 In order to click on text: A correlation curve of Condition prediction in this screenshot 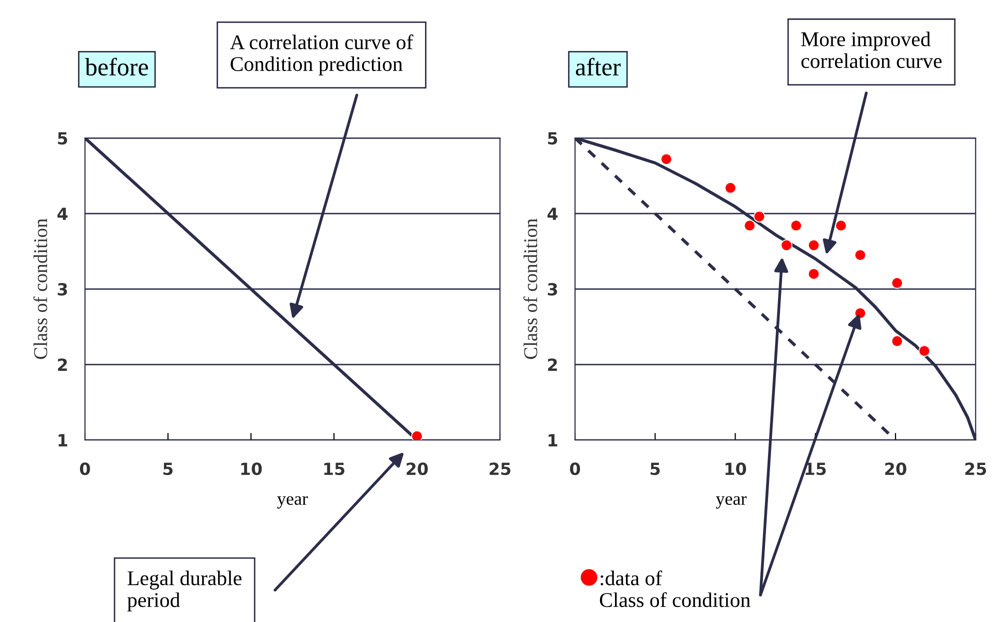, I will do `click(322, 55)`.